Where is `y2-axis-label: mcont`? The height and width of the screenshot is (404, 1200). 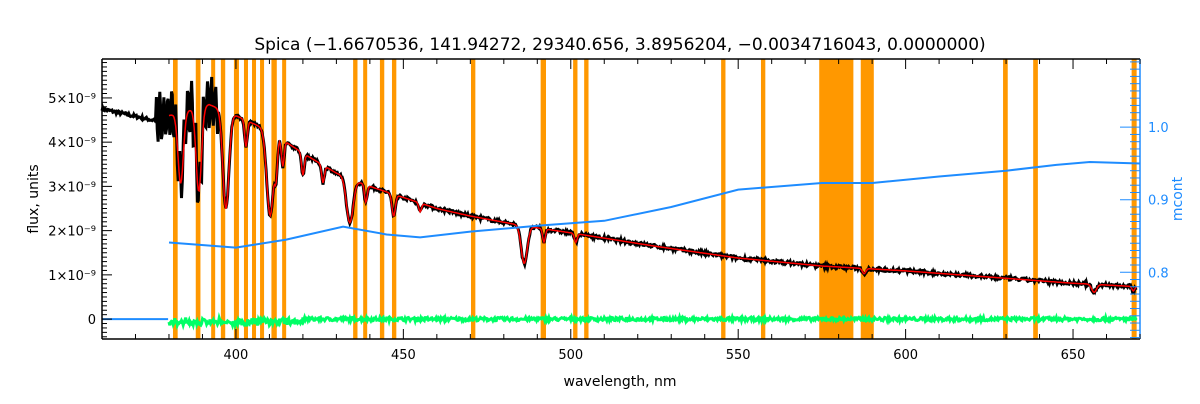 y2-axis-label: mcont is located at coordinates (1178, 198).